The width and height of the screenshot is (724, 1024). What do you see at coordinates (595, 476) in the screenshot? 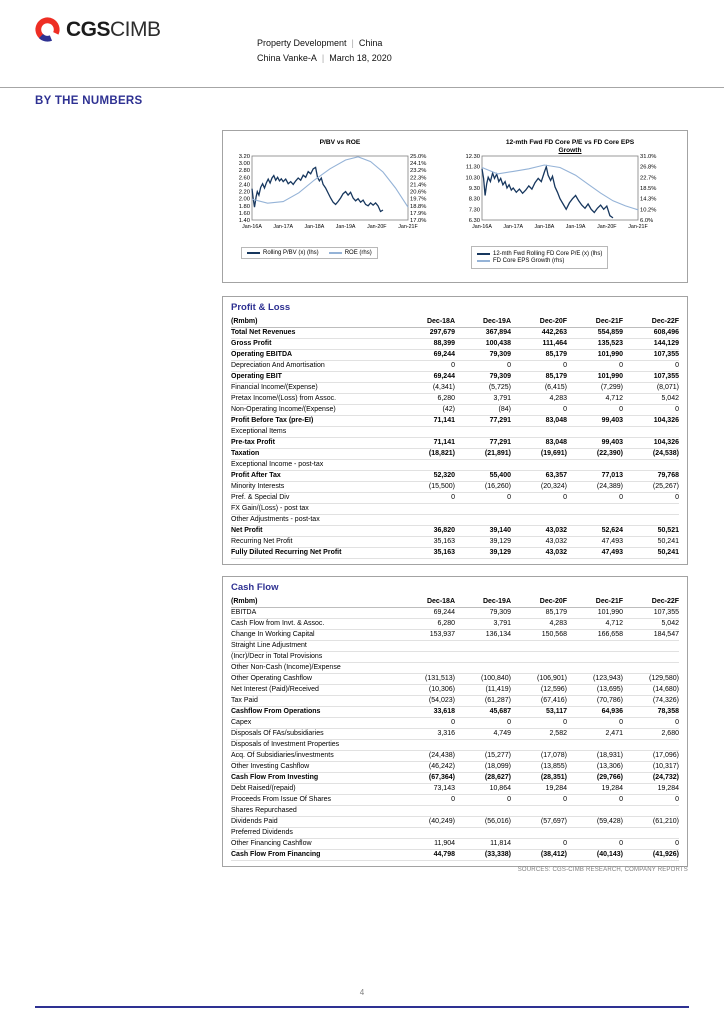
I see `cell-value: 77,013` at bounding box center [595, 476].